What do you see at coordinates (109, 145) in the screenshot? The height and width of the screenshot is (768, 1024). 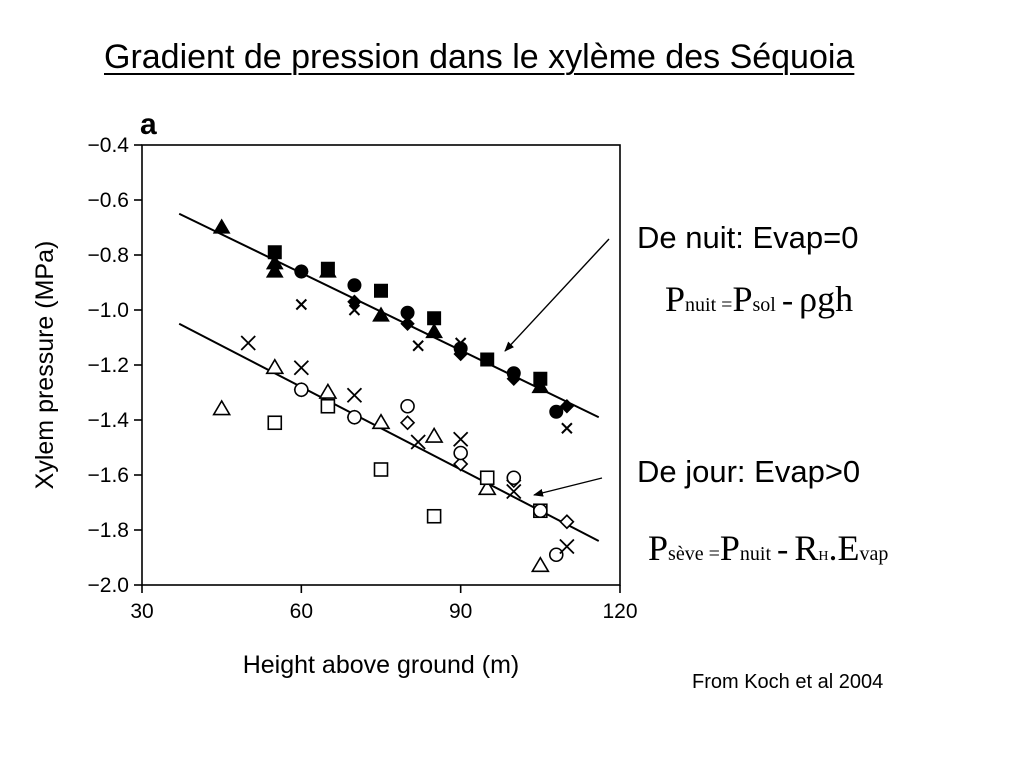 I see `y-tick-label: −0.4` at bounding box center [109, 145].